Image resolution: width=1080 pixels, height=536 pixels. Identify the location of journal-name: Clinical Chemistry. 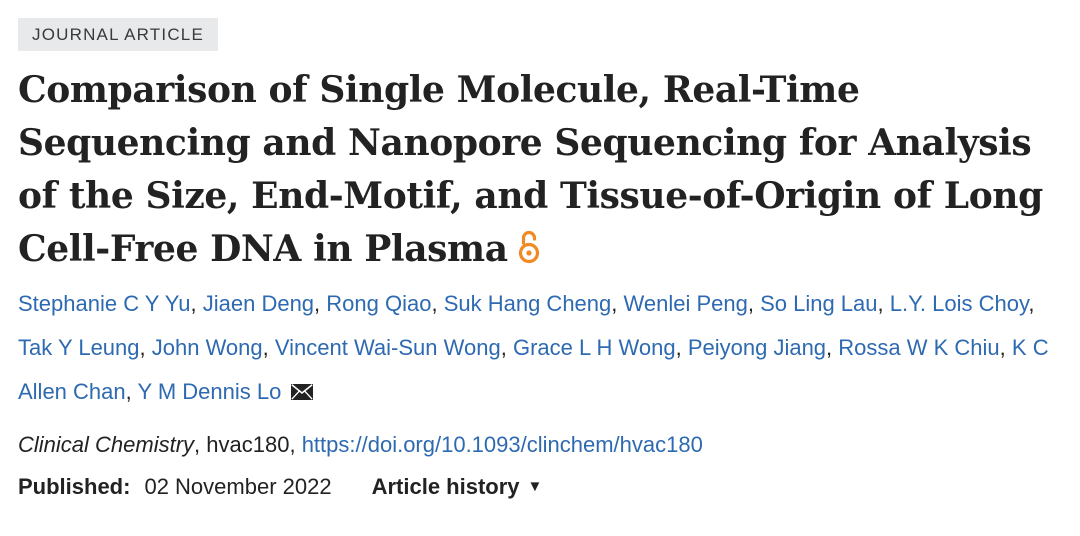
(106, 444).